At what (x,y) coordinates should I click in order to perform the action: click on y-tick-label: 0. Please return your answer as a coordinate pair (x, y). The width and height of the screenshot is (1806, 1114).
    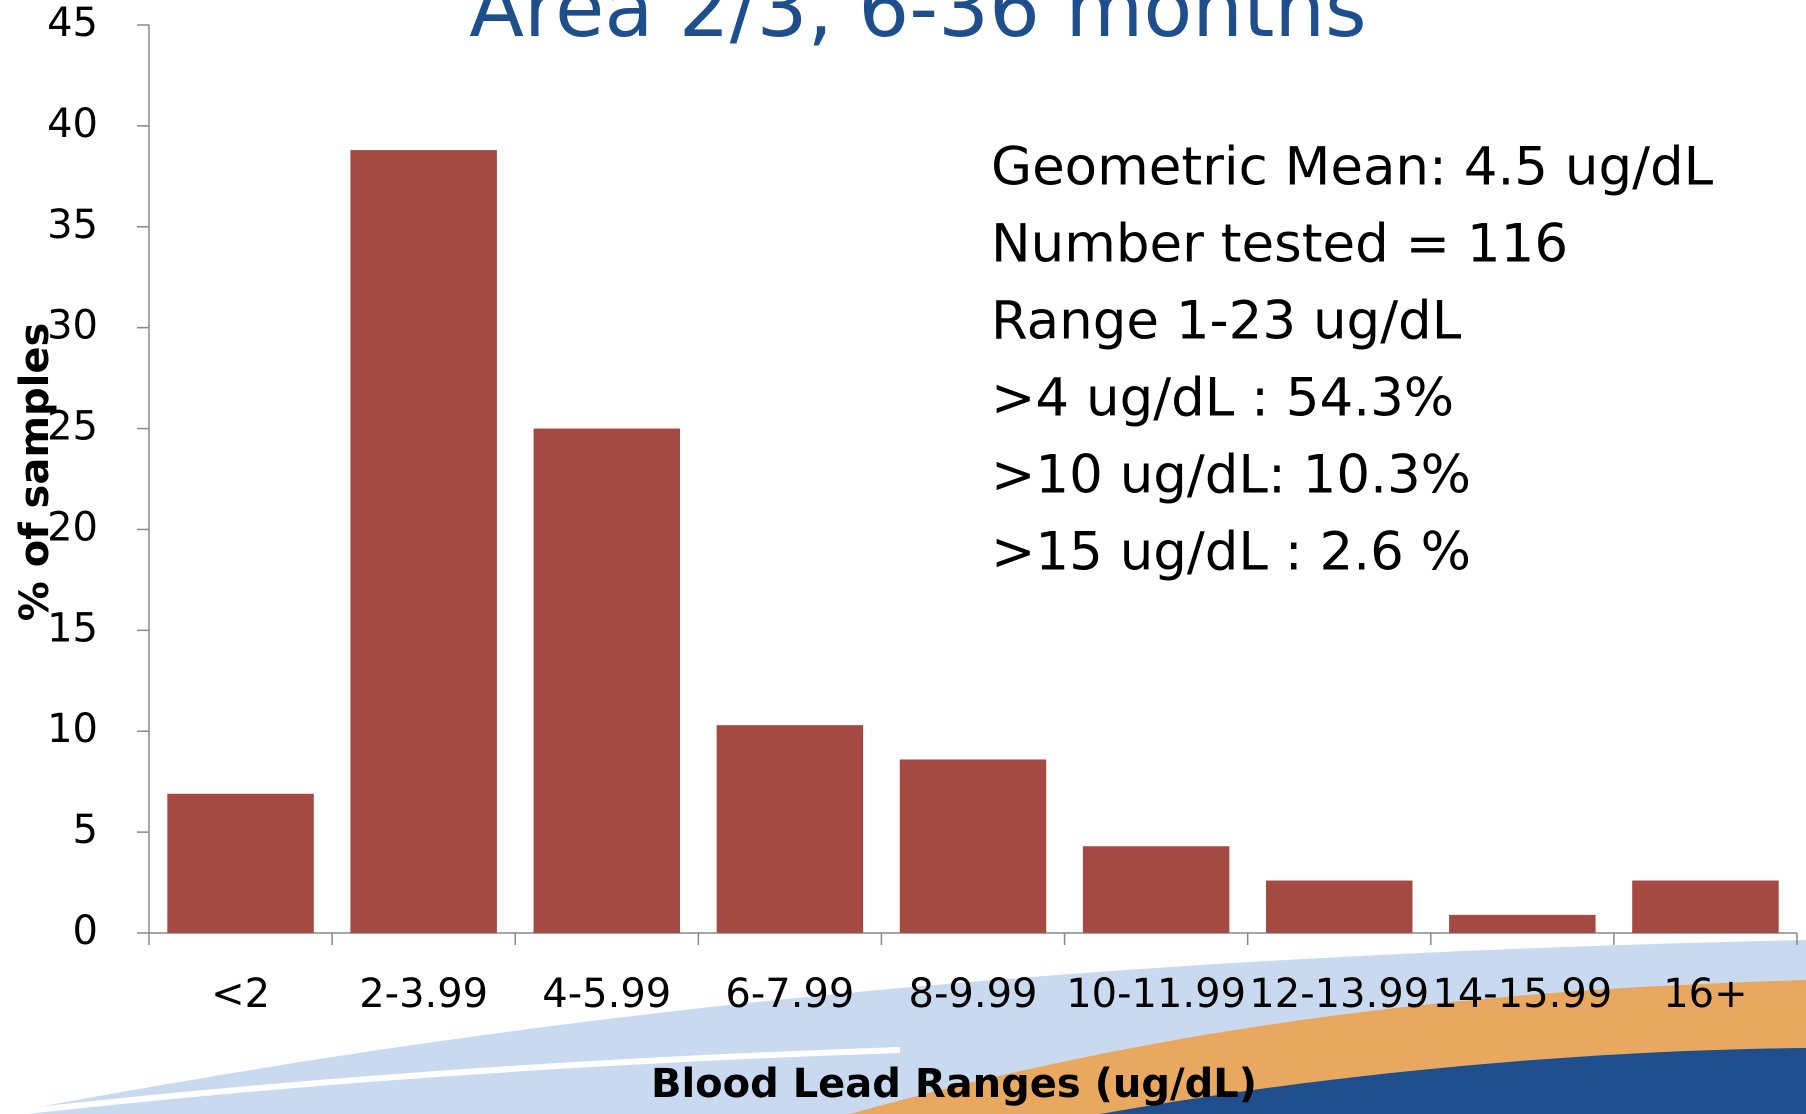
    Looking at the image, I should click on (85, 931).